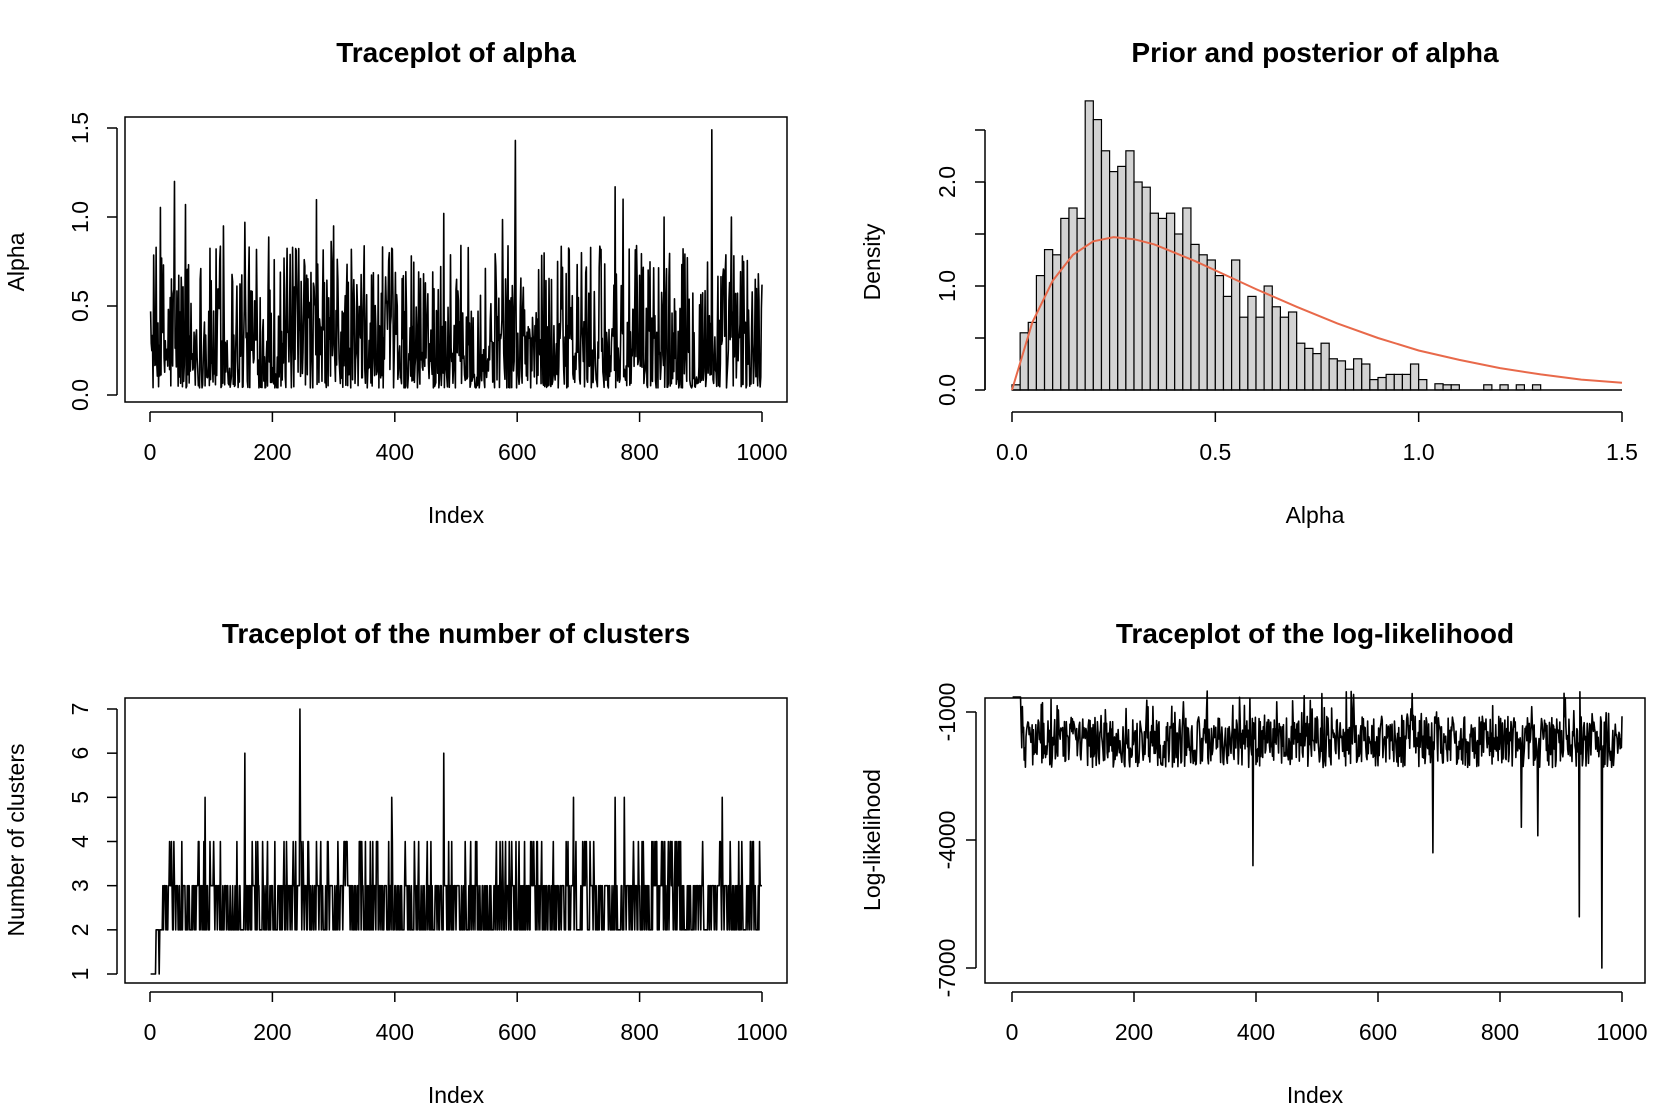  What do you see at coordinates (1315, 633) in the screenshot?
I see `chart-title: Traceplot of the log-likelihood` at bounding box center [1315, 633].